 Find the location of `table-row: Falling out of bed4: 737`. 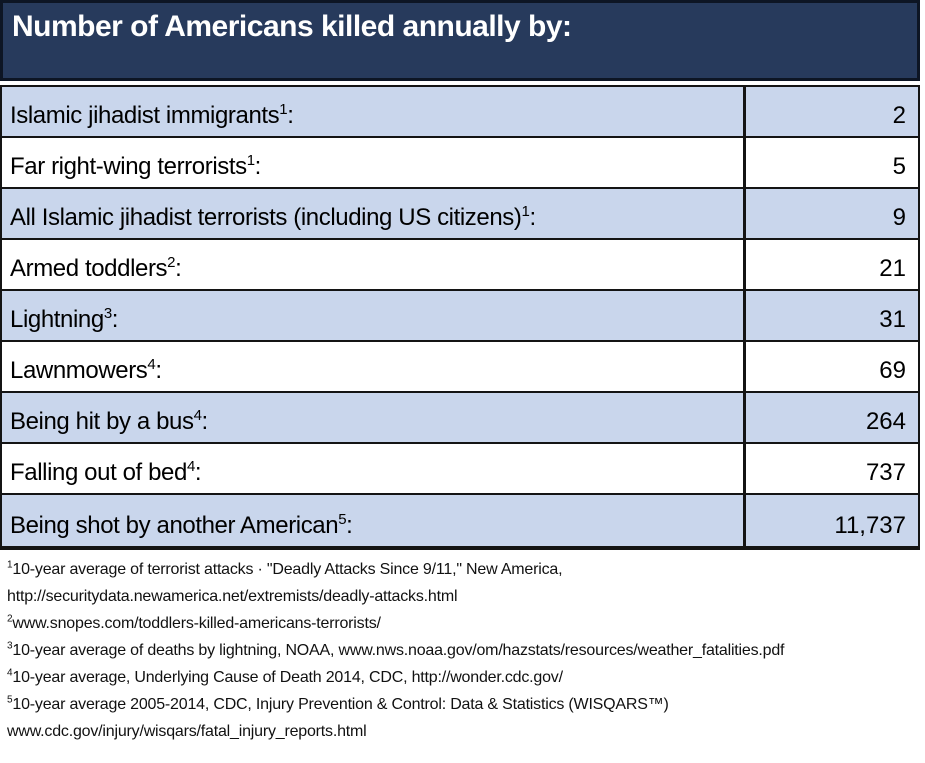

table-row: Falling out of bed4: 737 is located at coordinates (460, 469).